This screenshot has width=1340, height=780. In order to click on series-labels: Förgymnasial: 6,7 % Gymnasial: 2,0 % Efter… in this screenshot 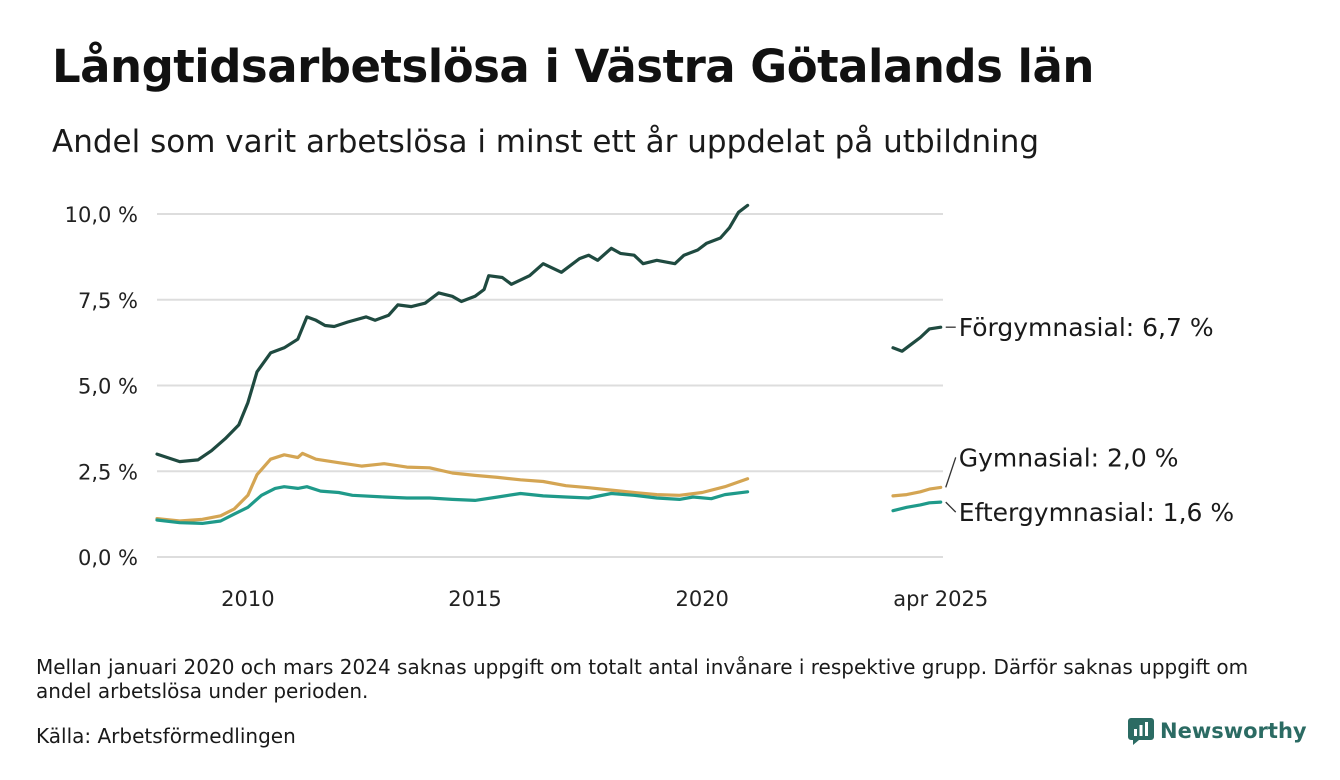, I will do `click(1089, 420)`.